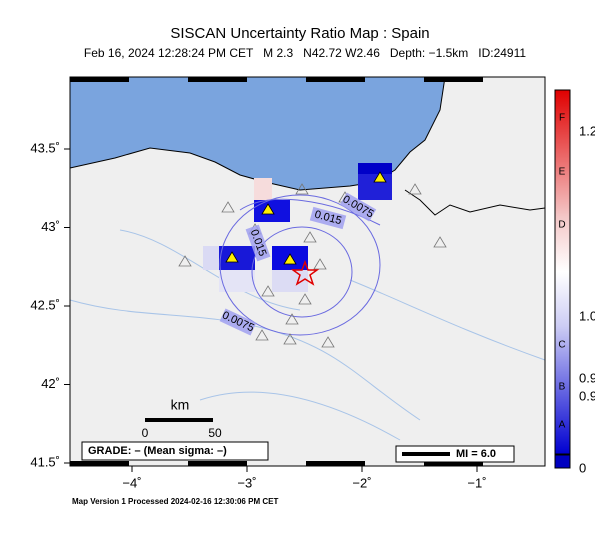 This screenshot has width=595, height=541. What do you see at coordinates (587, 315) in the screenshot?
I see `colorbar-label: 1.0` at bounding box center [587, 315].